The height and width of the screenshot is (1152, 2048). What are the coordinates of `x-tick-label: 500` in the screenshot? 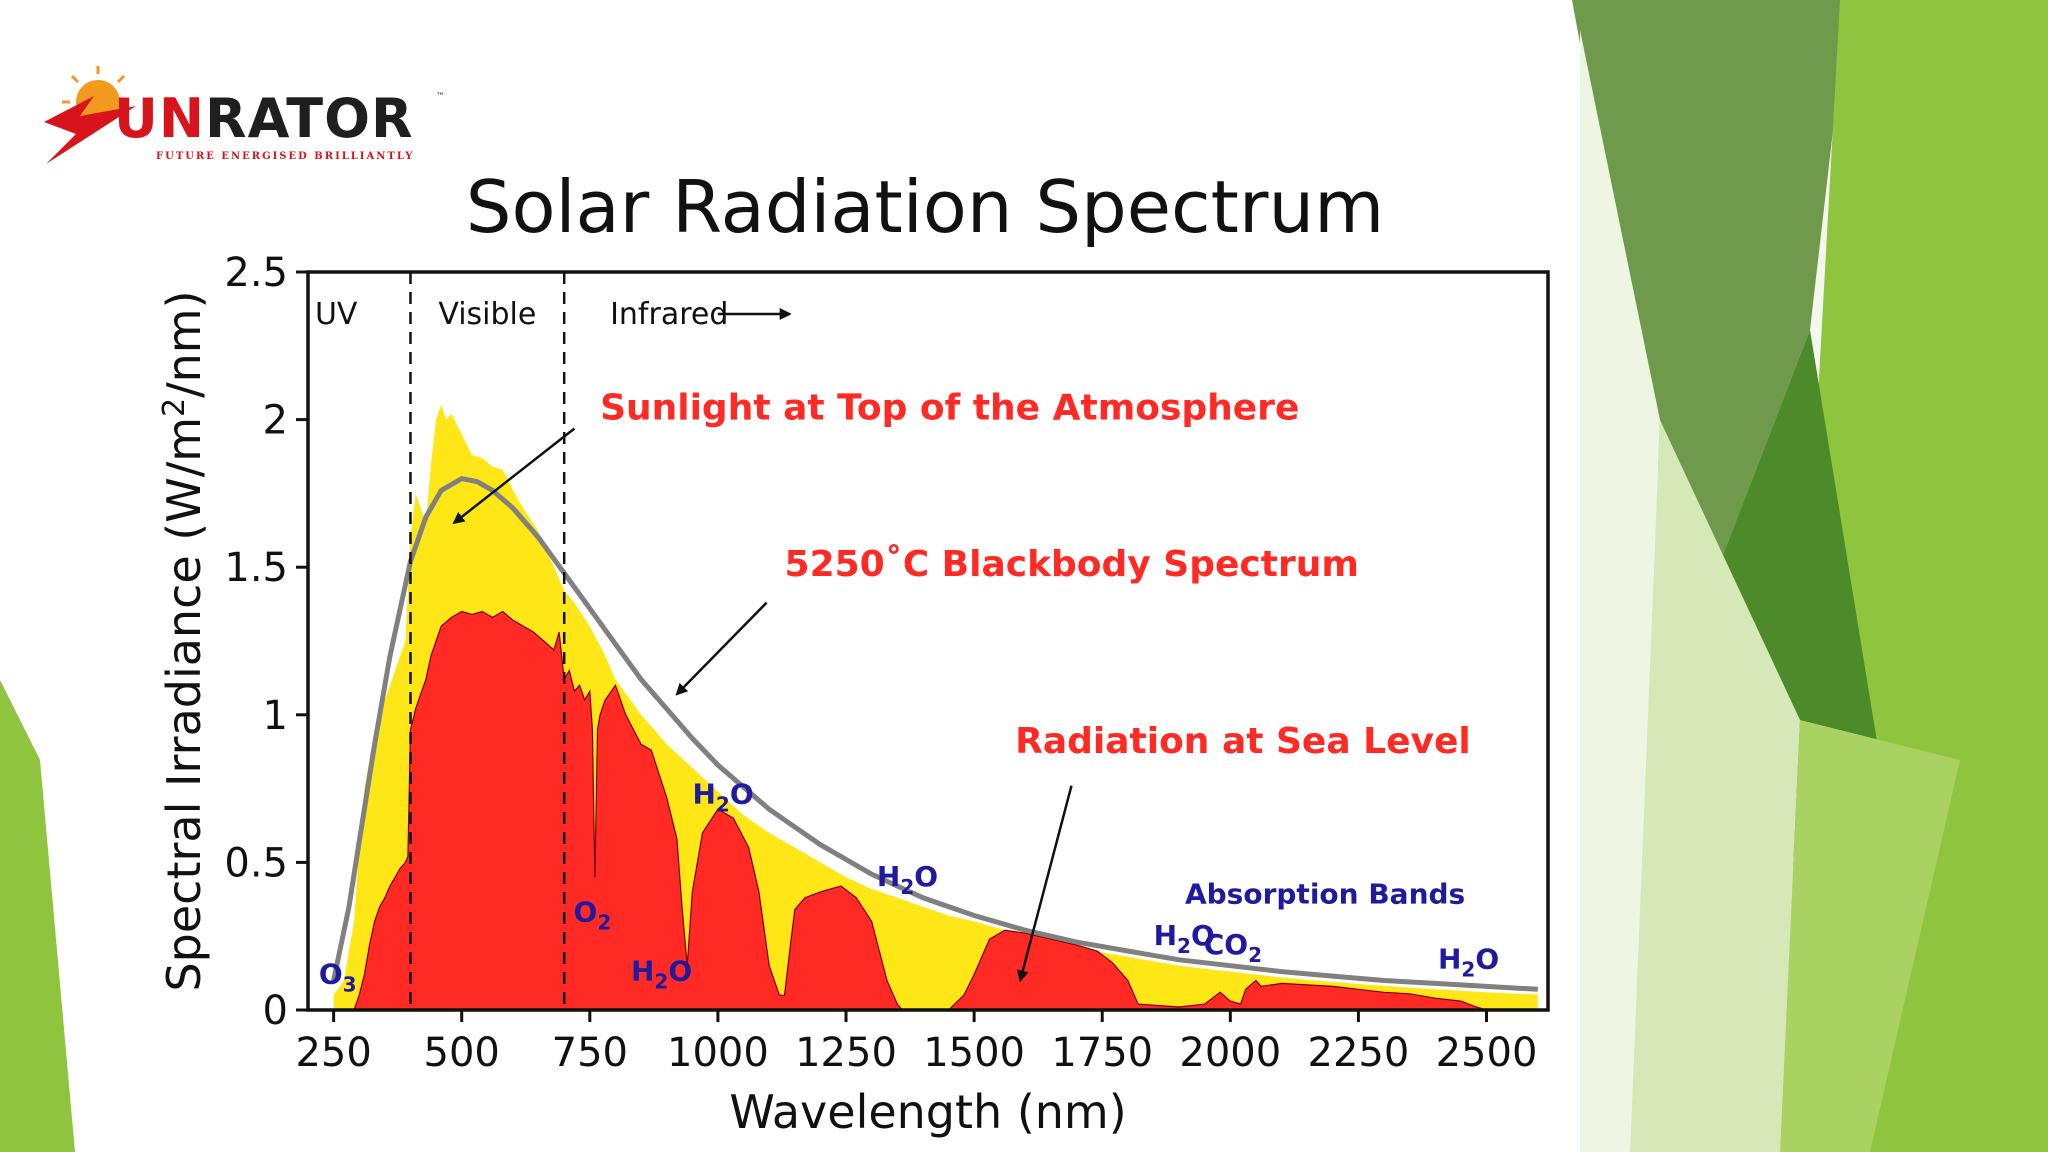 It's located at (462, 1053).